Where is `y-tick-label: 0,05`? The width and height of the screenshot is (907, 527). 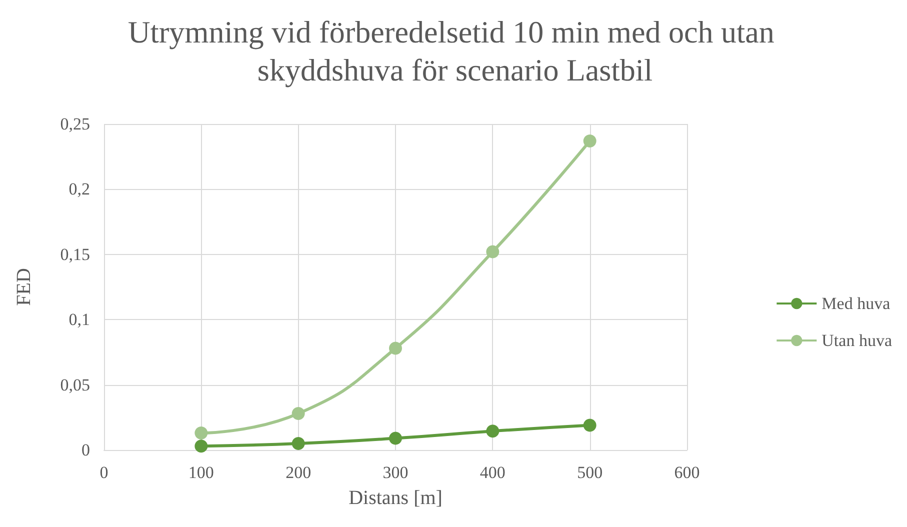 y-tick-label: 0,05 is located at coordinates (75, 384).